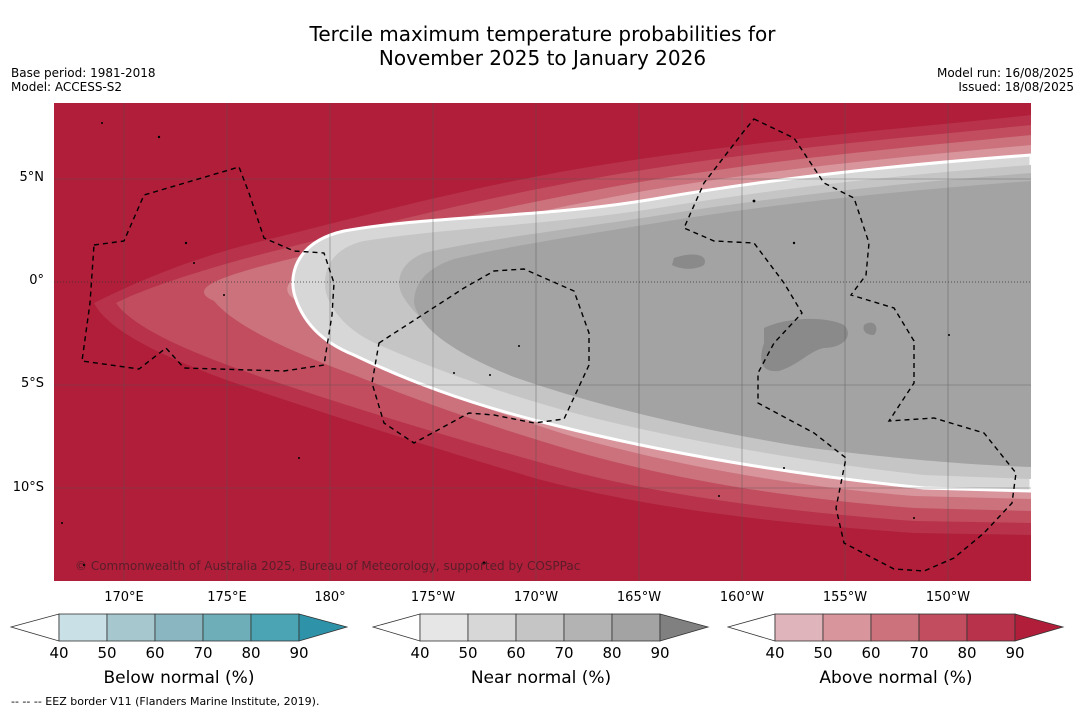  Describe the element at coordinates (227, 597) in the screenshot. I see `lon-label-175e: 175°E` at that location.